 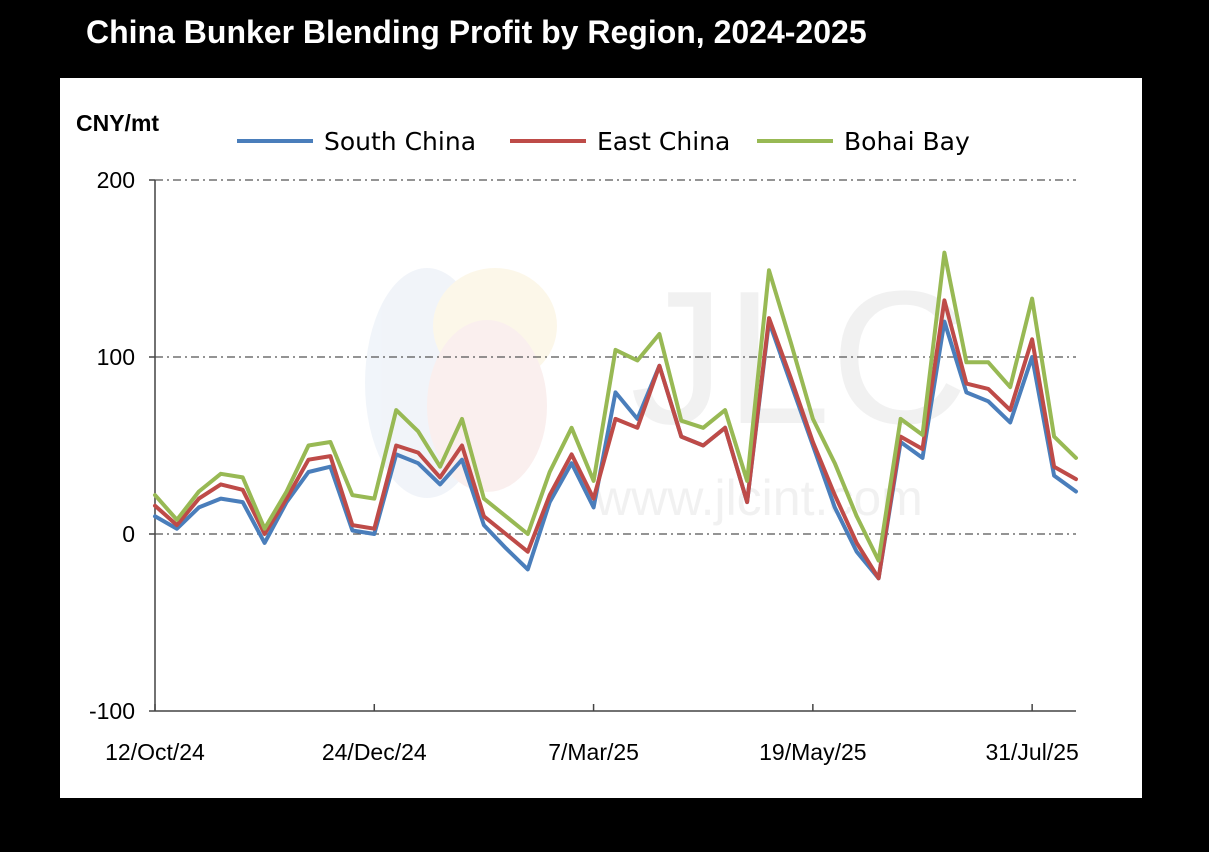 I want to click on legend-item: Bohai Bay, so click(x=863, y=141).